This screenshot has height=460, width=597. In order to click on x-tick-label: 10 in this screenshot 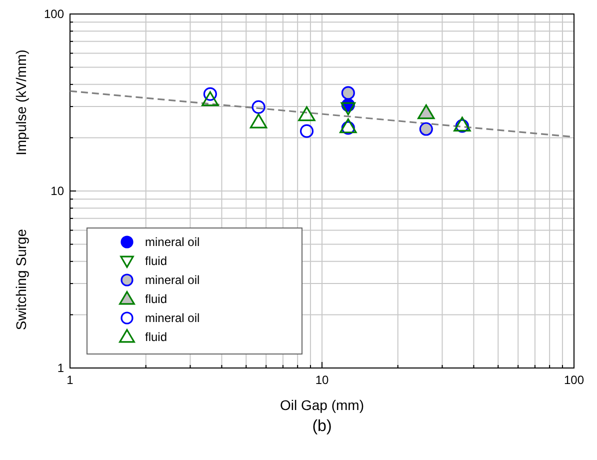, I will do `click(322, 380)`.